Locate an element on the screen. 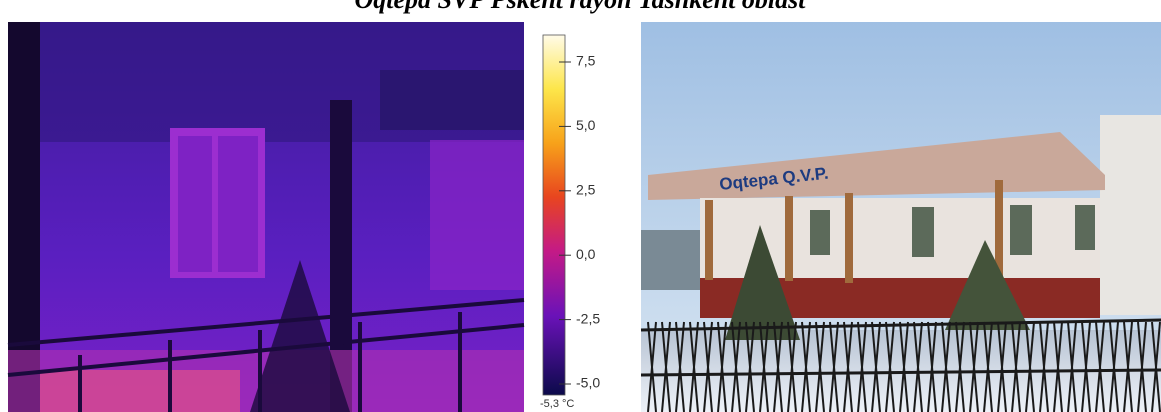 The image size is (1161, 412). colorbar-tick-label: 0,0 is located at coordinates (586, 254).